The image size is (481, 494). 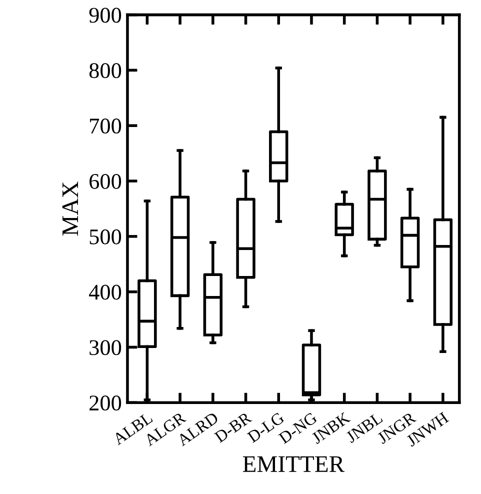 I want to click on y-tick-label: 900, so click(x=105, y=15).